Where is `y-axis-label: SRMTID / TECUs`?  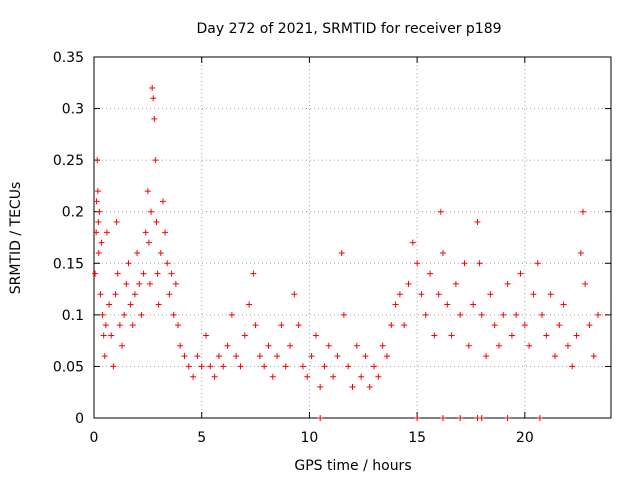 y-axis-label: SRMTID / TECUs is located at coordinates (16, 238).